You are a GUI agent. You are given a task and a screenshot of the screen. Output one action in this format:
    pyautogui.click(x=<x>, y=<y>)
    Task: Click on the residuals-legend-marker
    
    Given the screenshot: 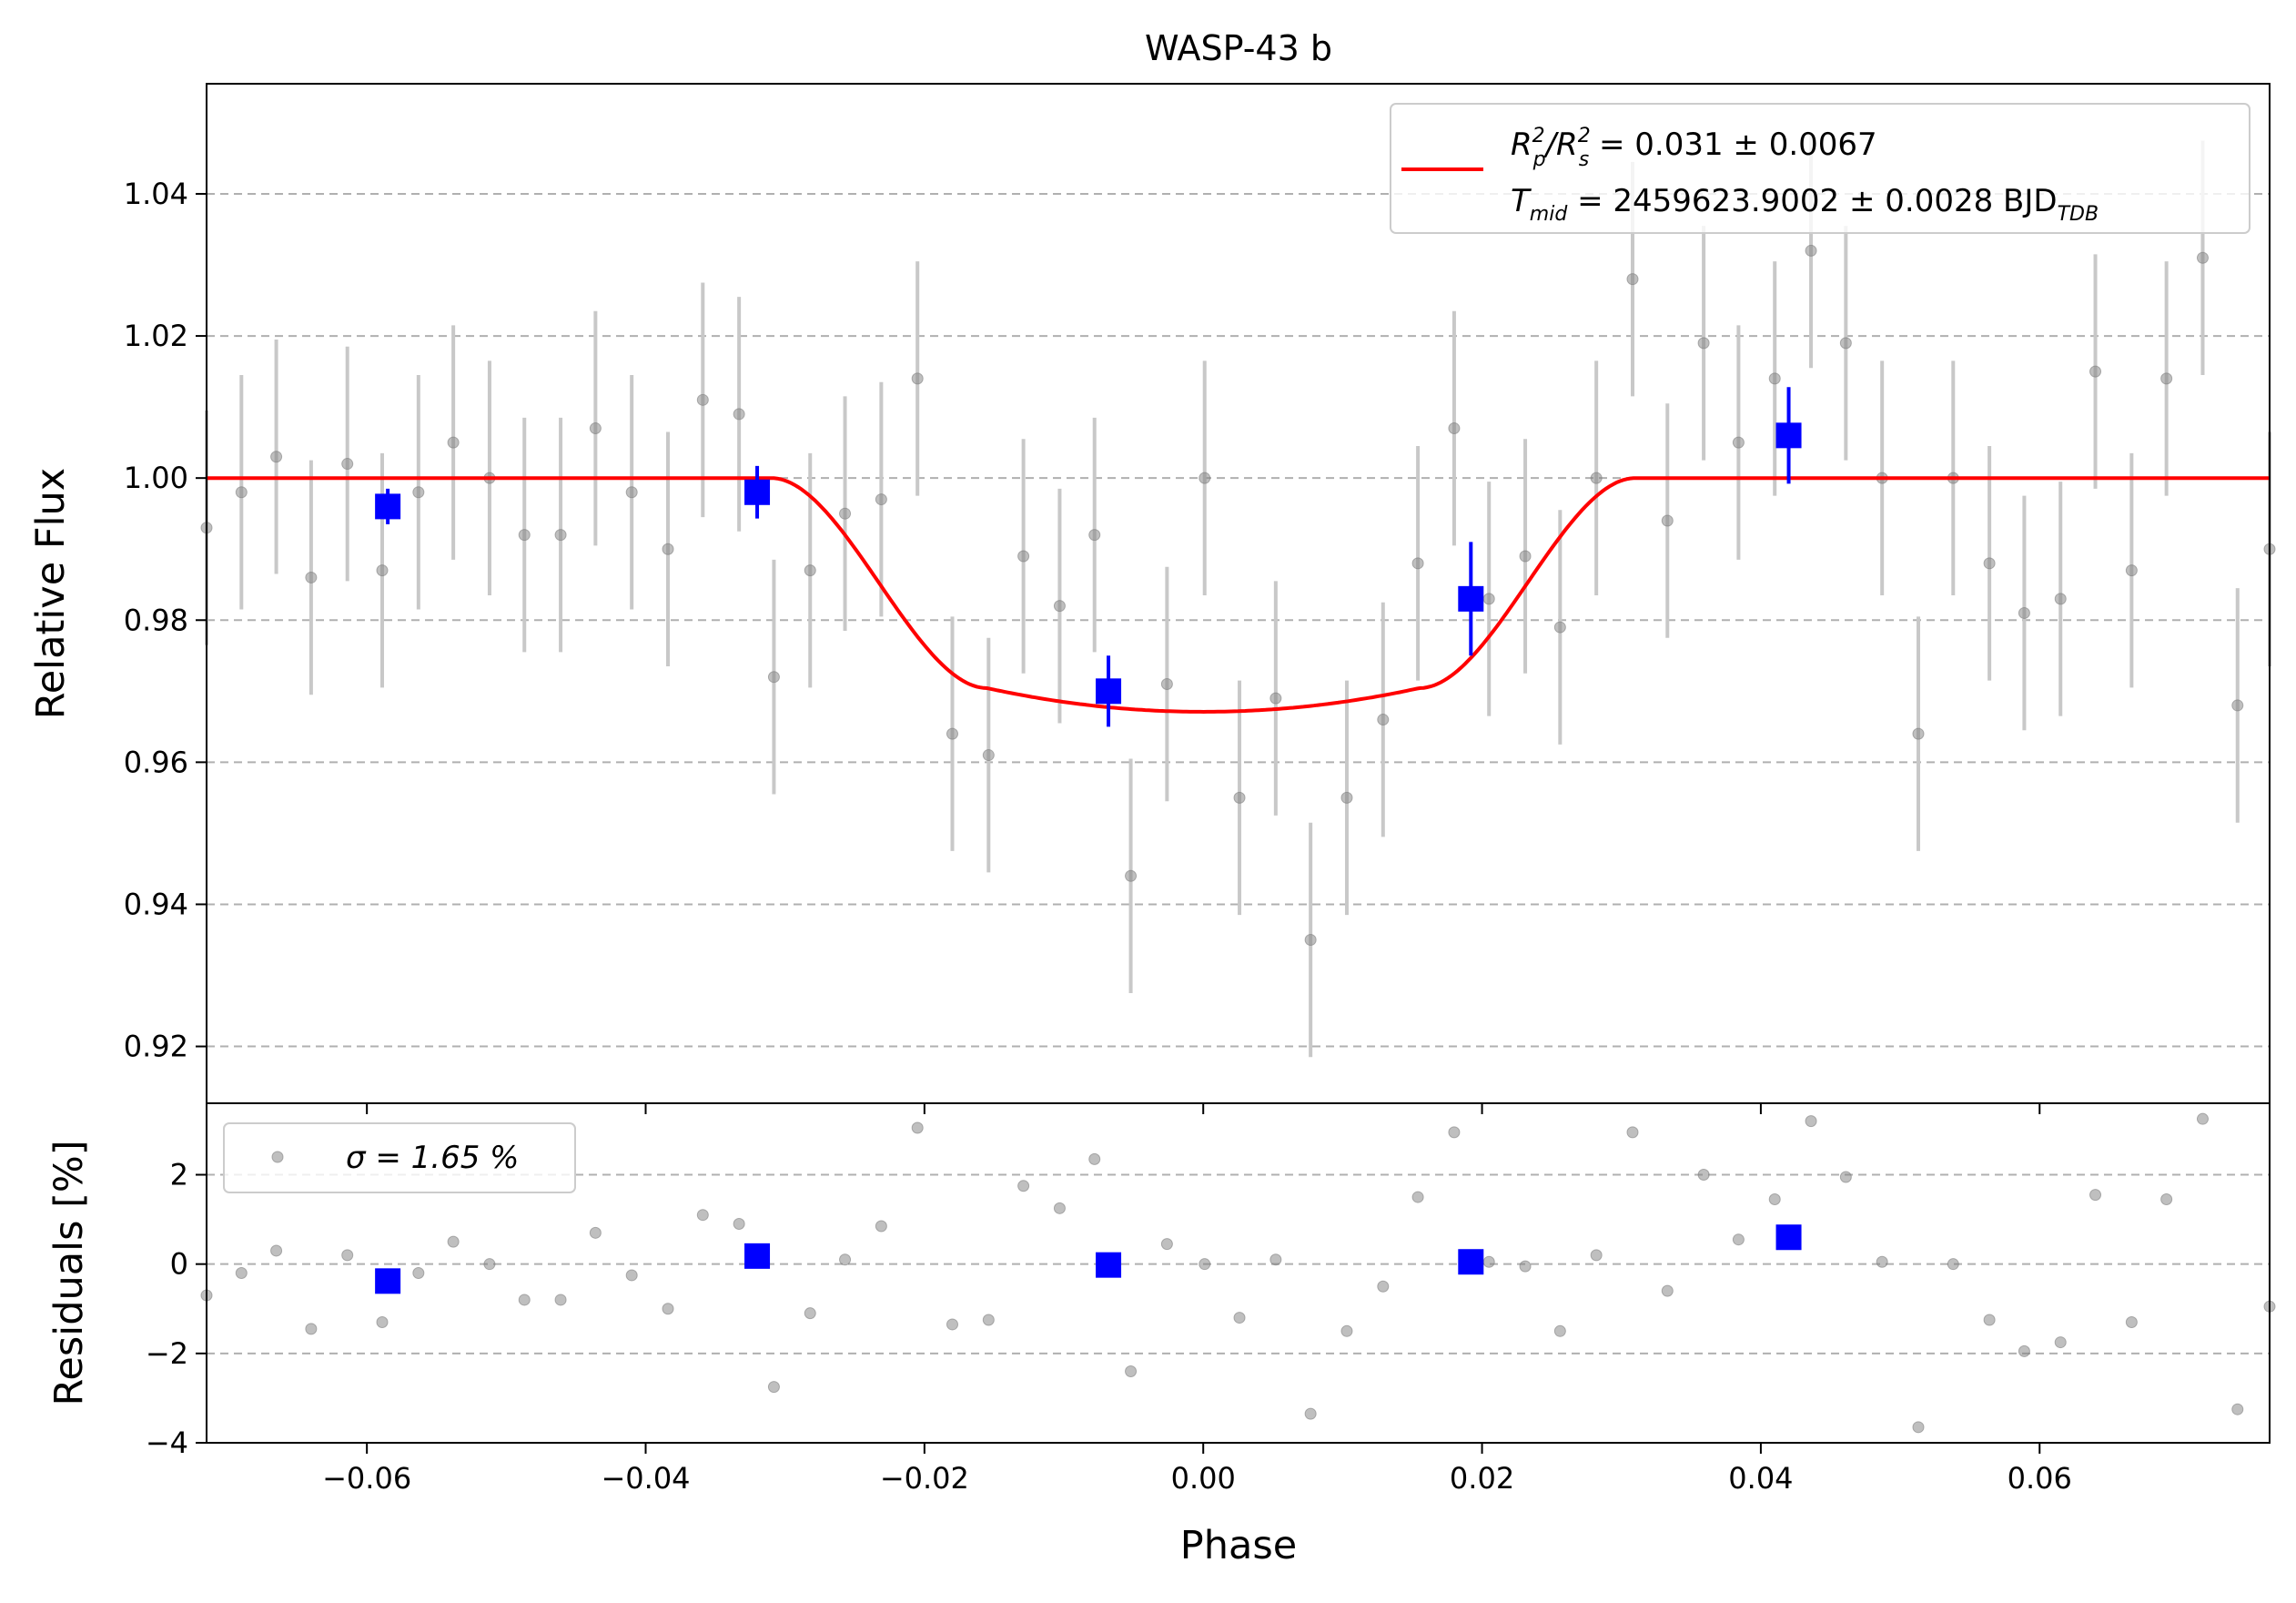 What is the action you would take?
    pyautogui.click(x=278, y=1157)
    